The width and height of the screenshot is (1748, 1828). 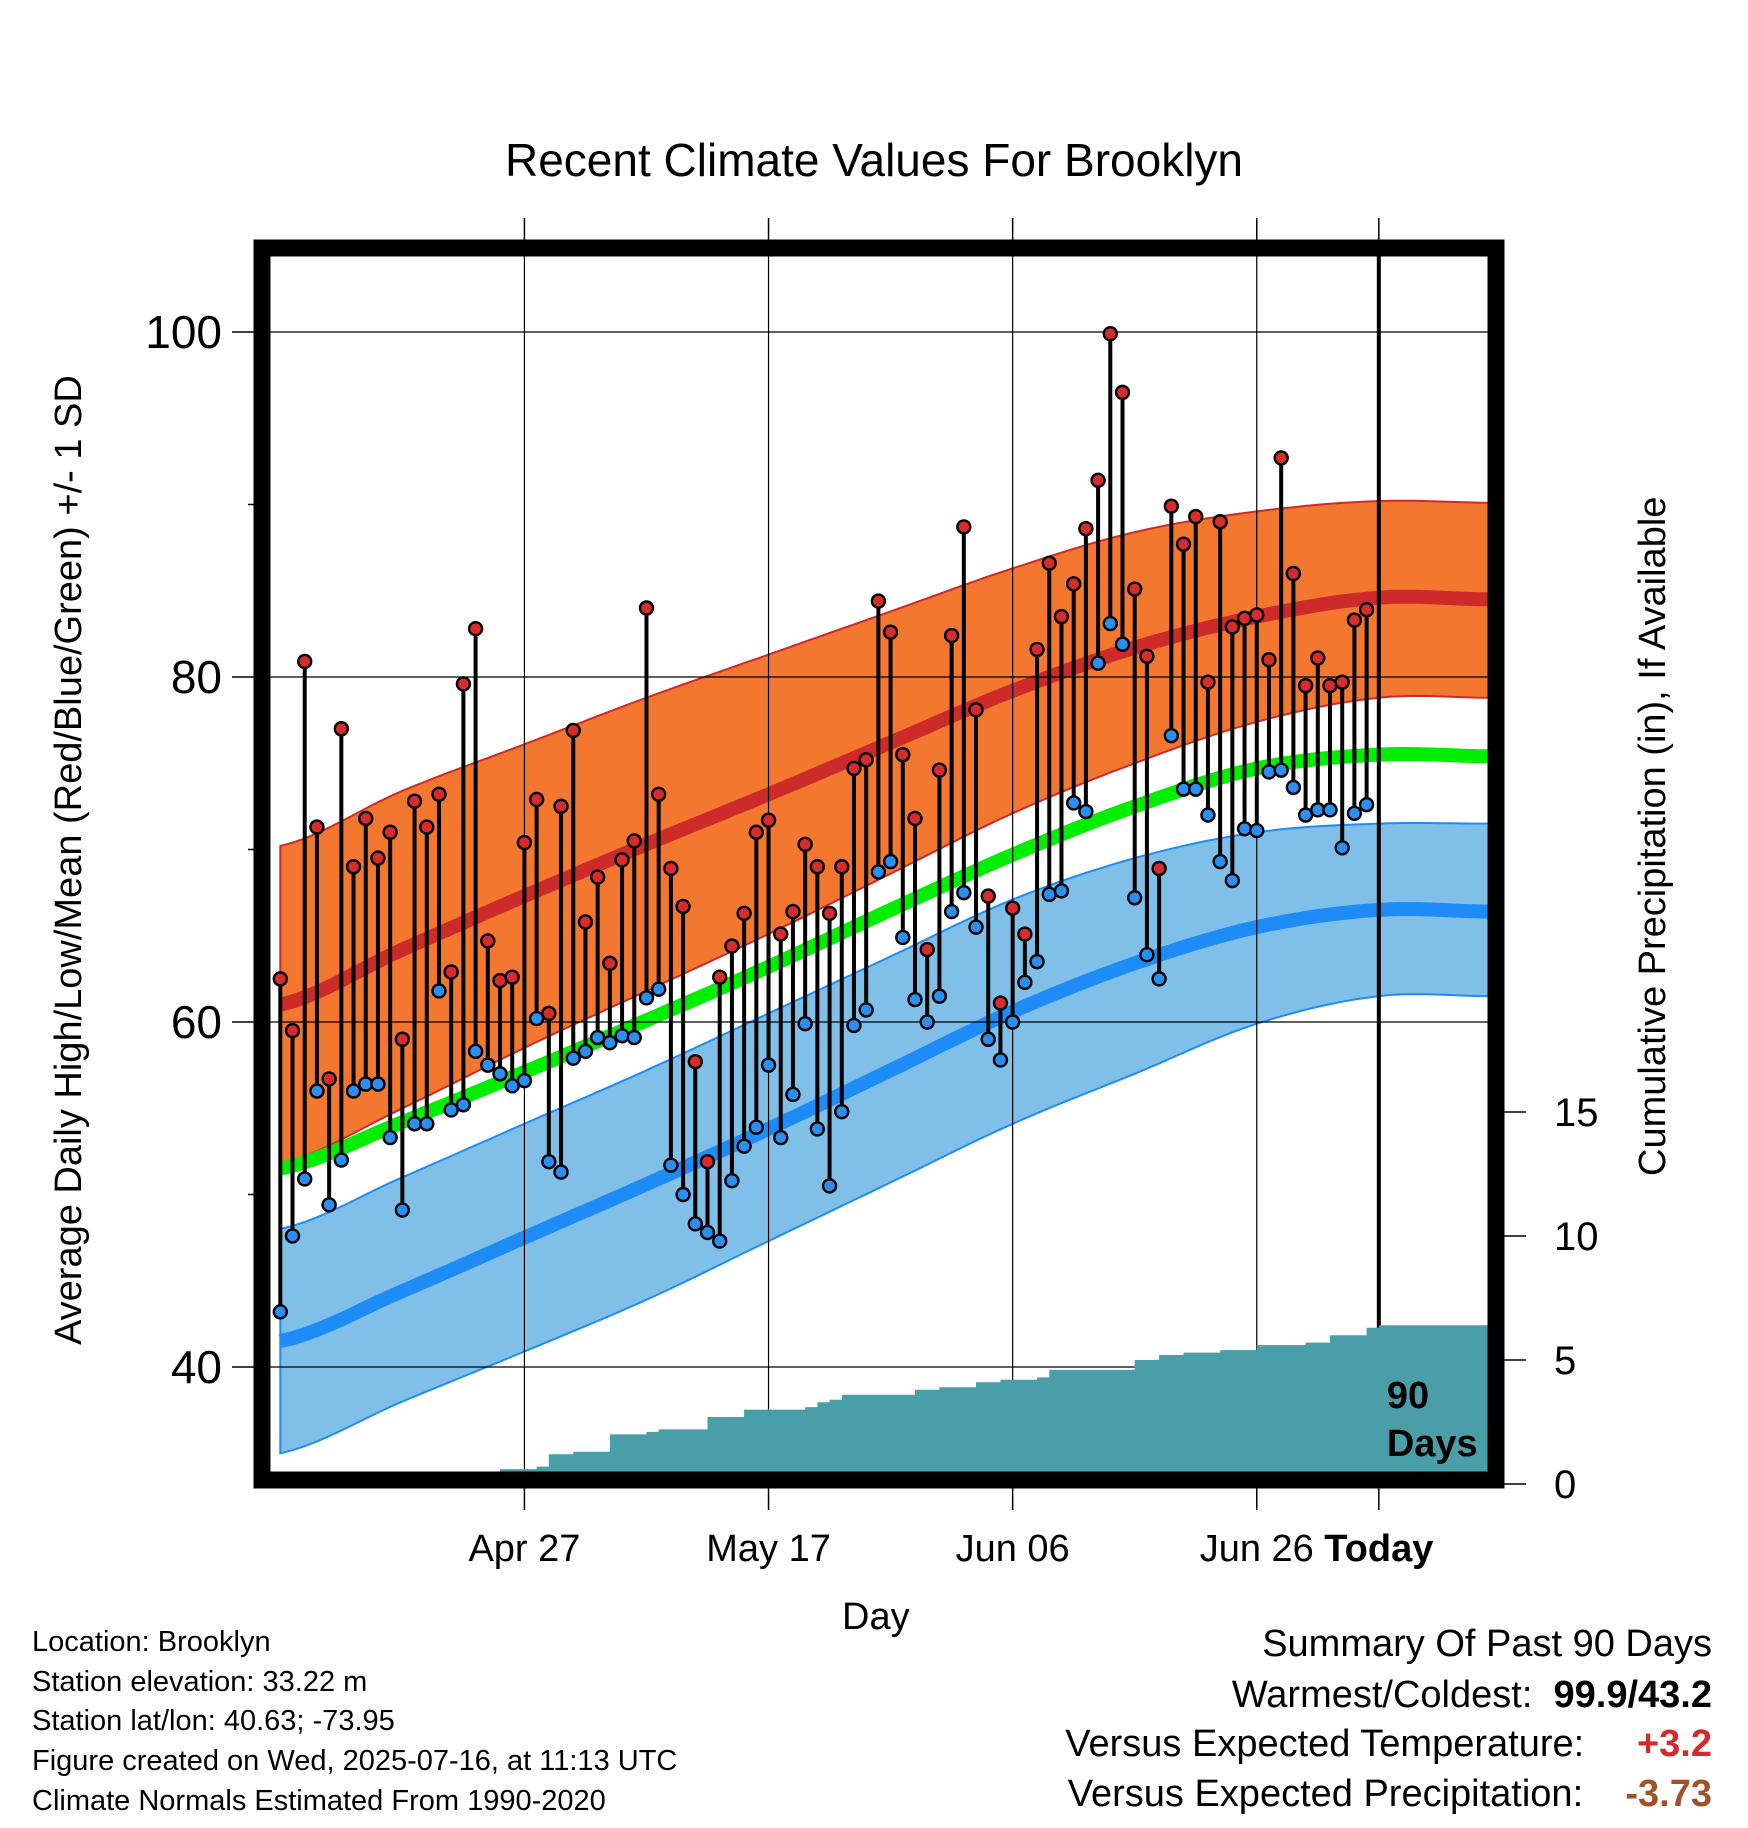 I want to click on y-tick-label: 60, so click(x=196, y=1022).